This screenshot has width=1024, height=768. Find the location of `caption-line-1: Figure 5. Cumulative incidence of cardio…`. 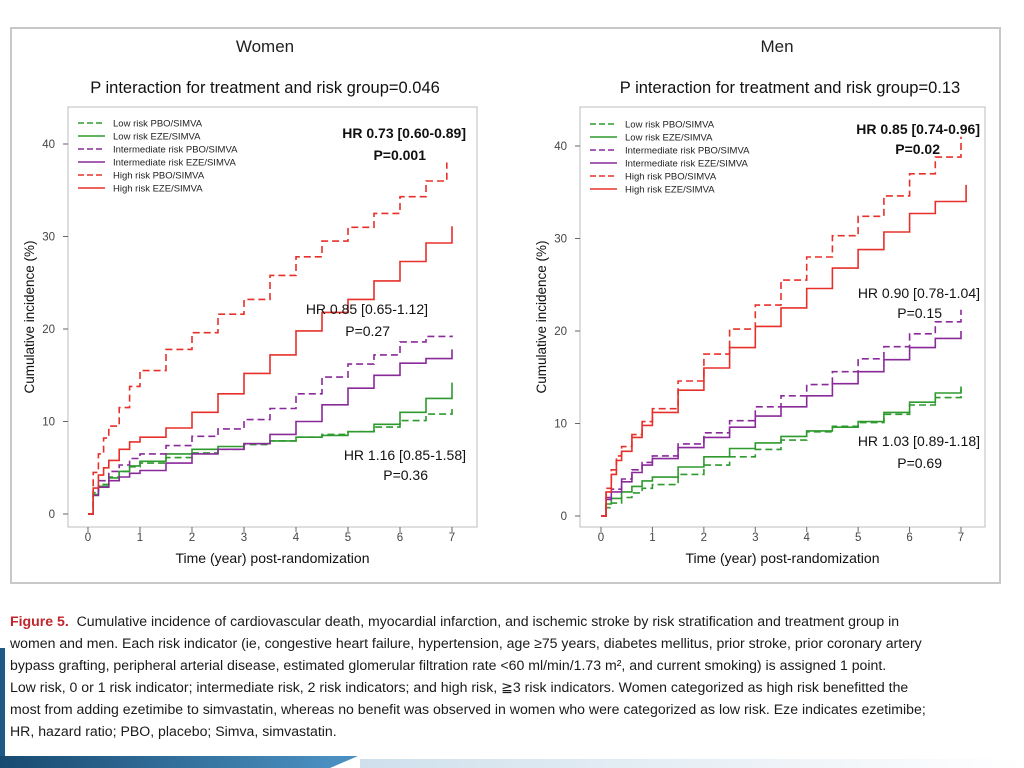

caption-line-1: Figure 5. Cumulative incidence of cardio… is located at coordinates (510, 621).